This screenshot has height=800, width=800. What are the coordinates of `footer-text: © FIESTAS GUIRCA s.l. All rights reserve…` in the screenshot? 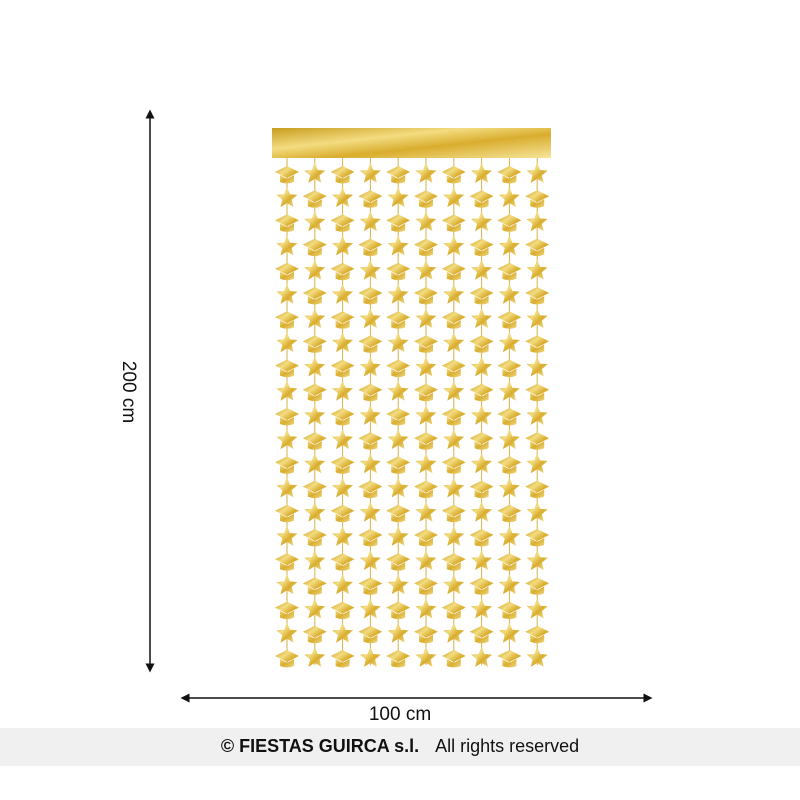 It's located at (400, 746).